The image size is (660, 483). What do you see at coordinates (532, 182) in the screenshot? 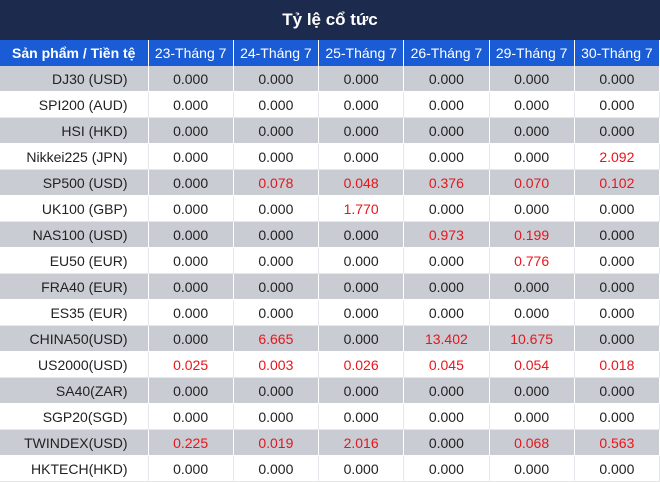
I see `dividend-value-cell: 0.070` at bounding box center [532, 182].